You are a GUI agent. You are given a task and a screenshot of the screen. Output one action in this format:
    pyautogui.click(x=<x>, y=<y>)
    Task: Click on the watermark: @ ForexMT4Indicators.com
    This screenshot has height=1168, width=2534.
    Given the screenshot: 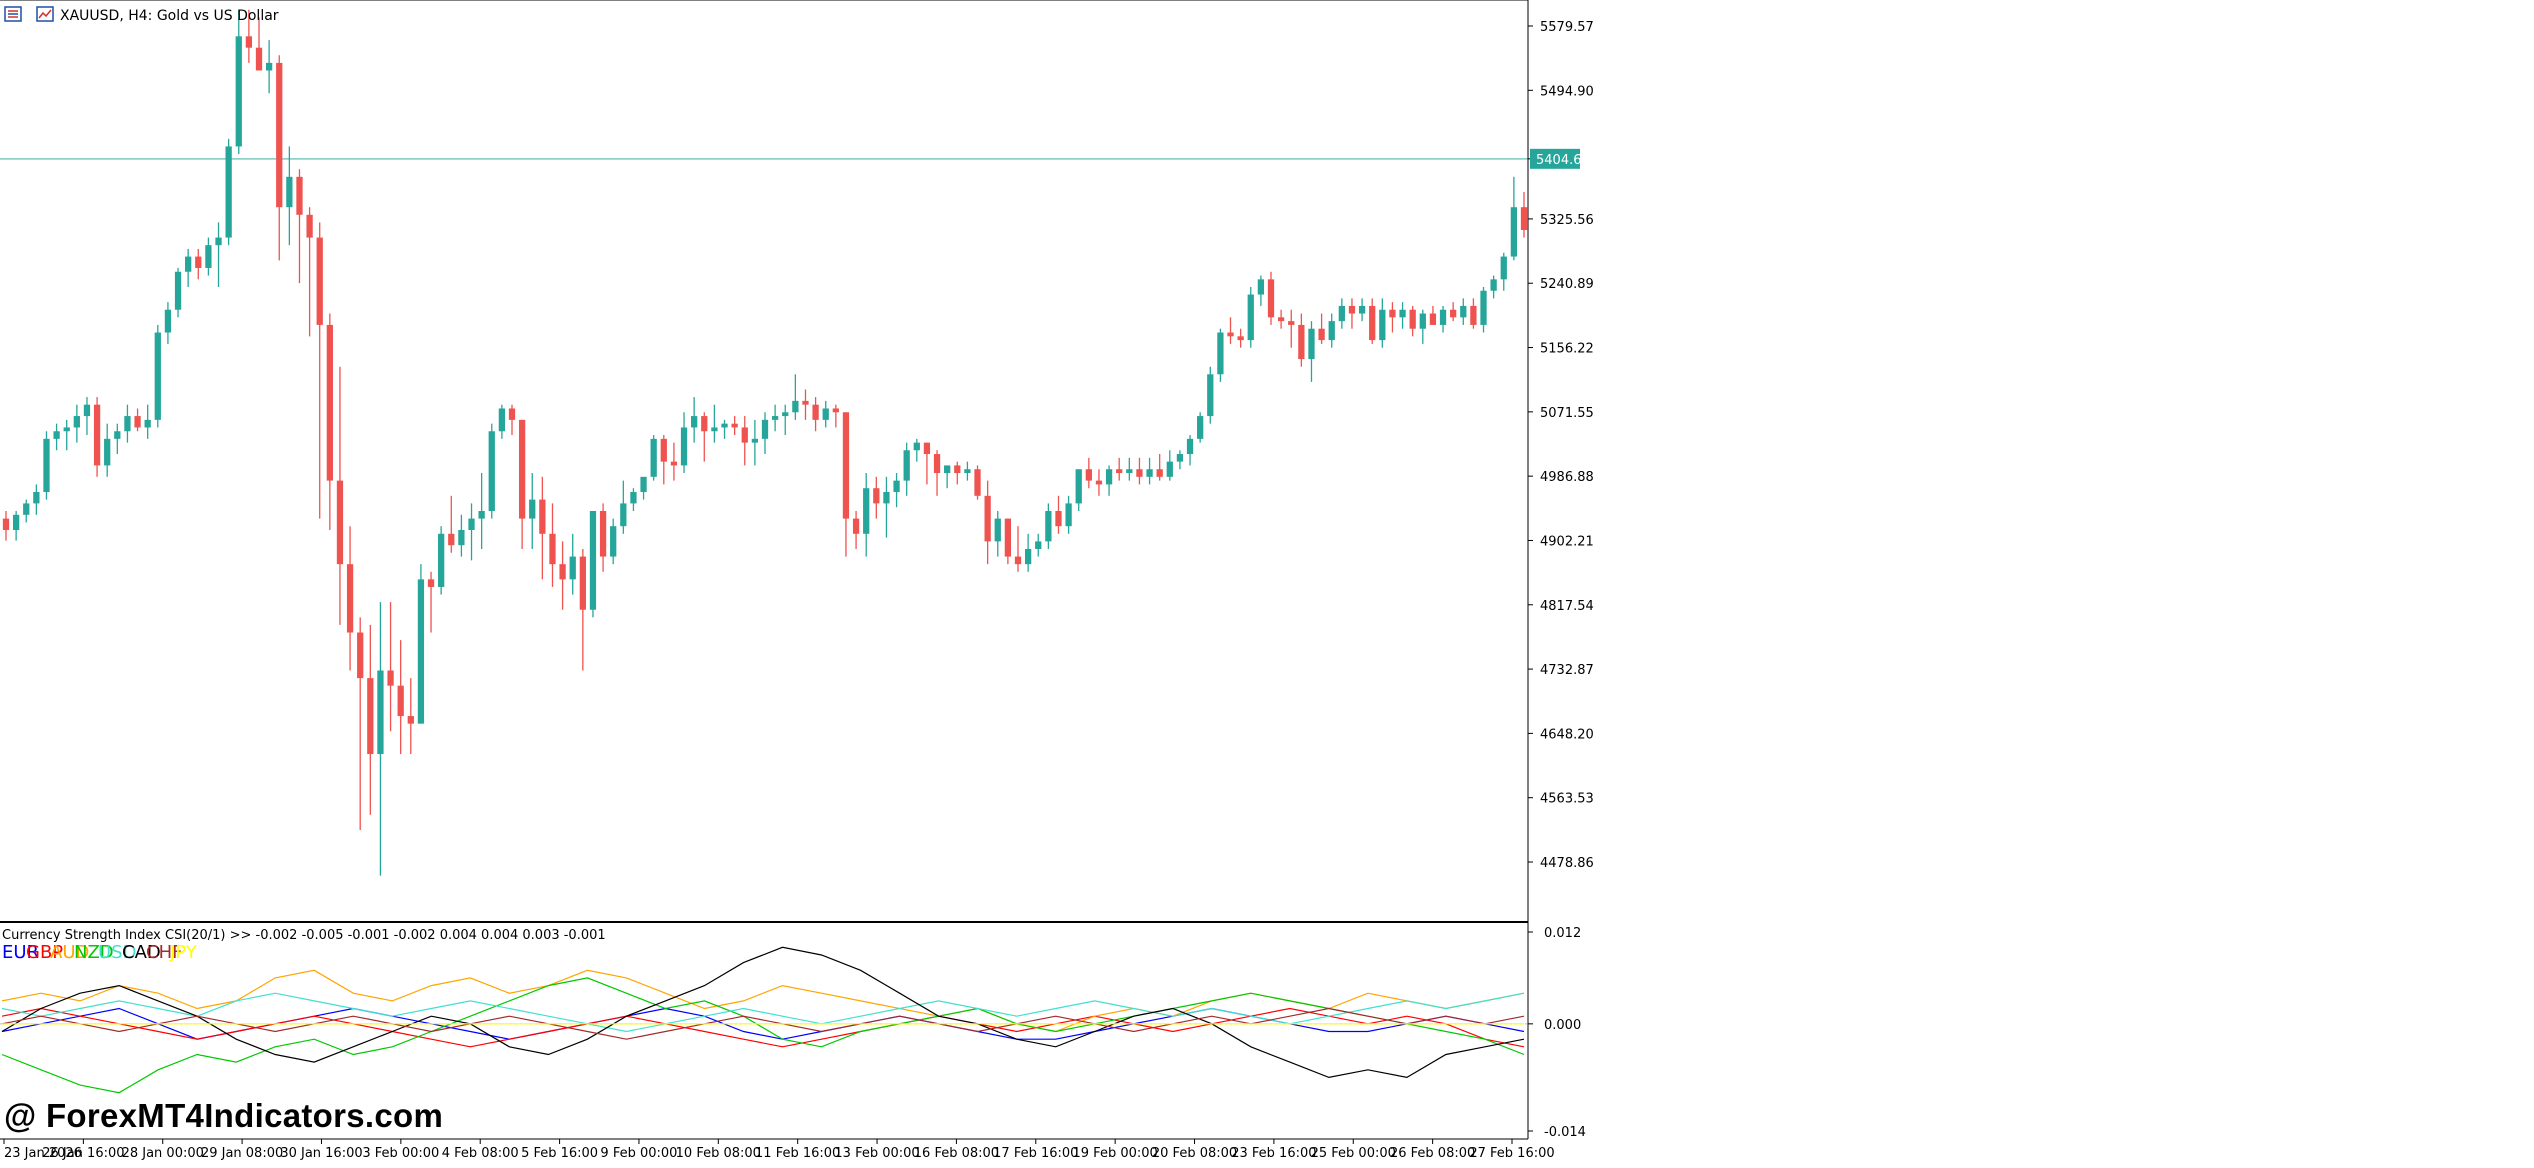 What is the action you would take?
    pyautogui.click(x=224, y=1115)
    